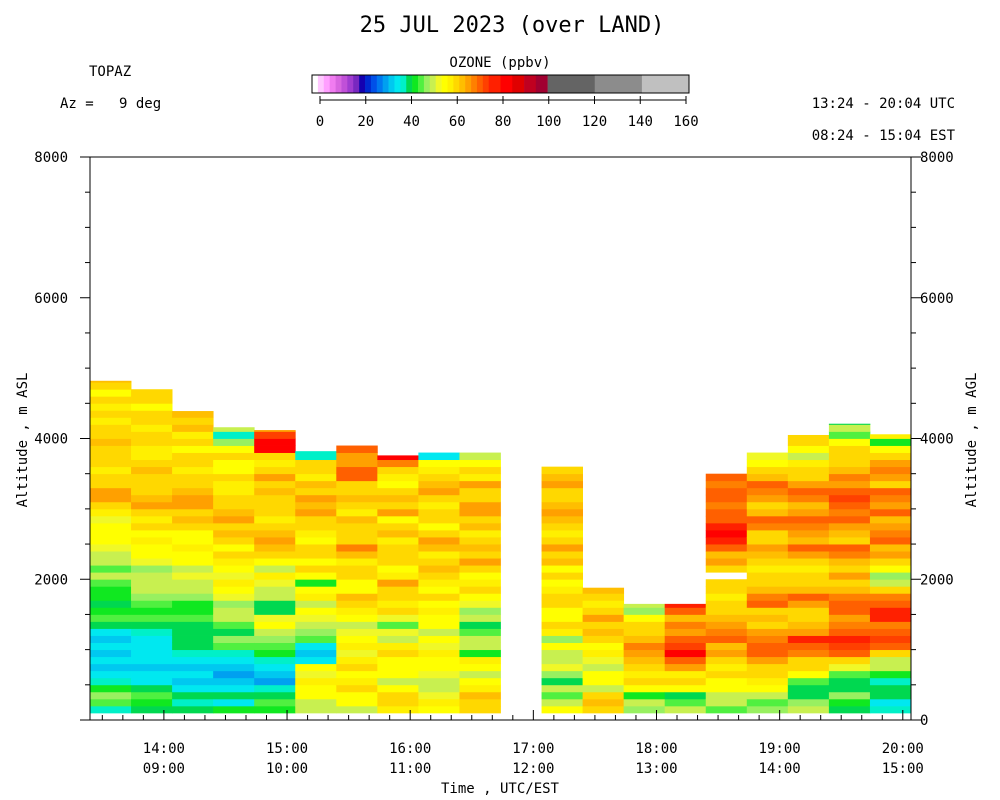 The height and width of the screenshot is (800, 1000). I want to click on y-left-tick-label: 8000, so click(51, 158).